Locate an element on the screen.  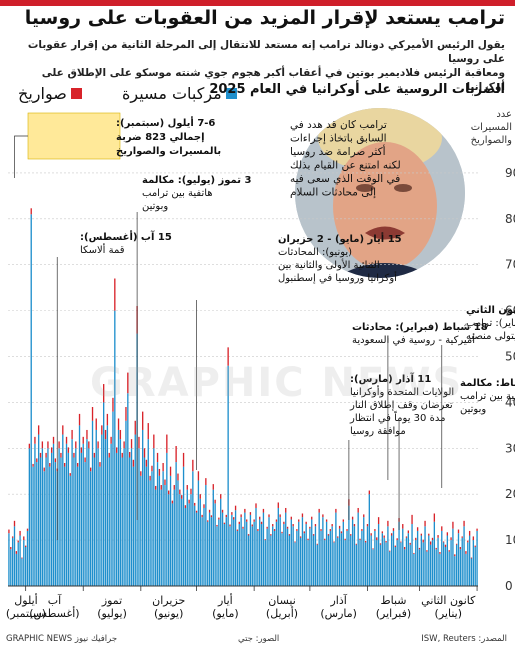
annotation-sept-line-1: 7-6 أيلول (سبتمبر): is located at coordinates (165, 122).